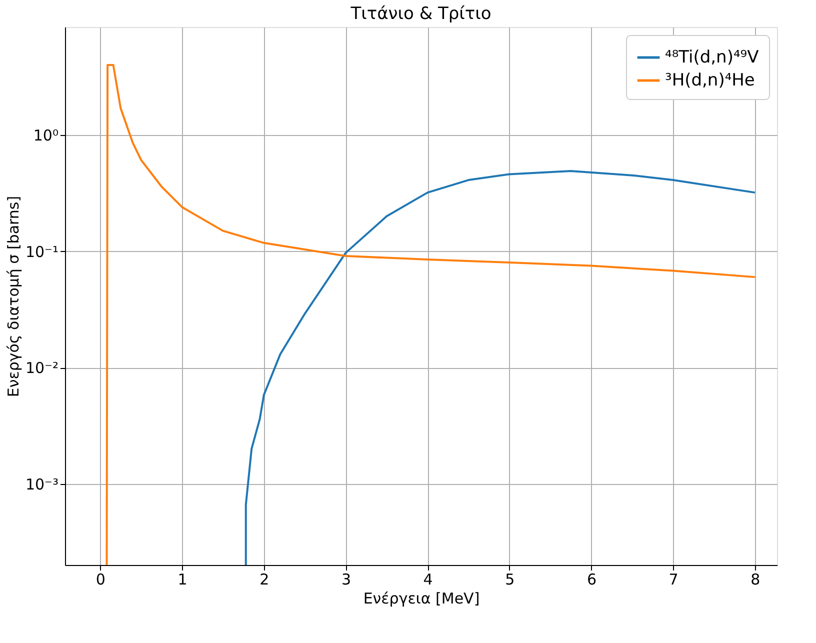 This screenshot has height=643, width=816. I want to click on y-axis-title: Ενεργός διατομή σ [barns], so click(13, 297).